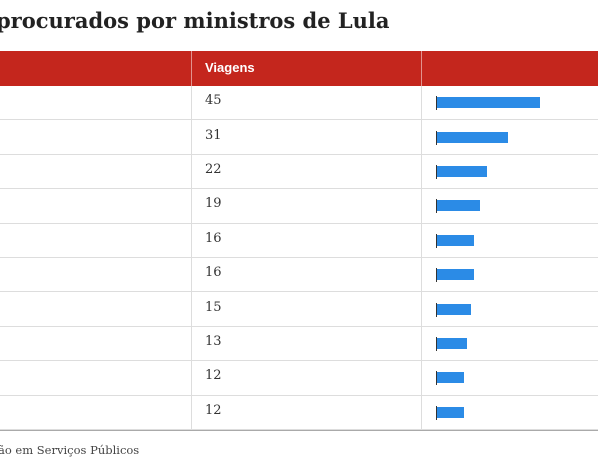 This screenshot has height=469, width=598. Describe the element at coordinates (230, 67) in the screenshot. I see `header-cell: Viagens` at that location.